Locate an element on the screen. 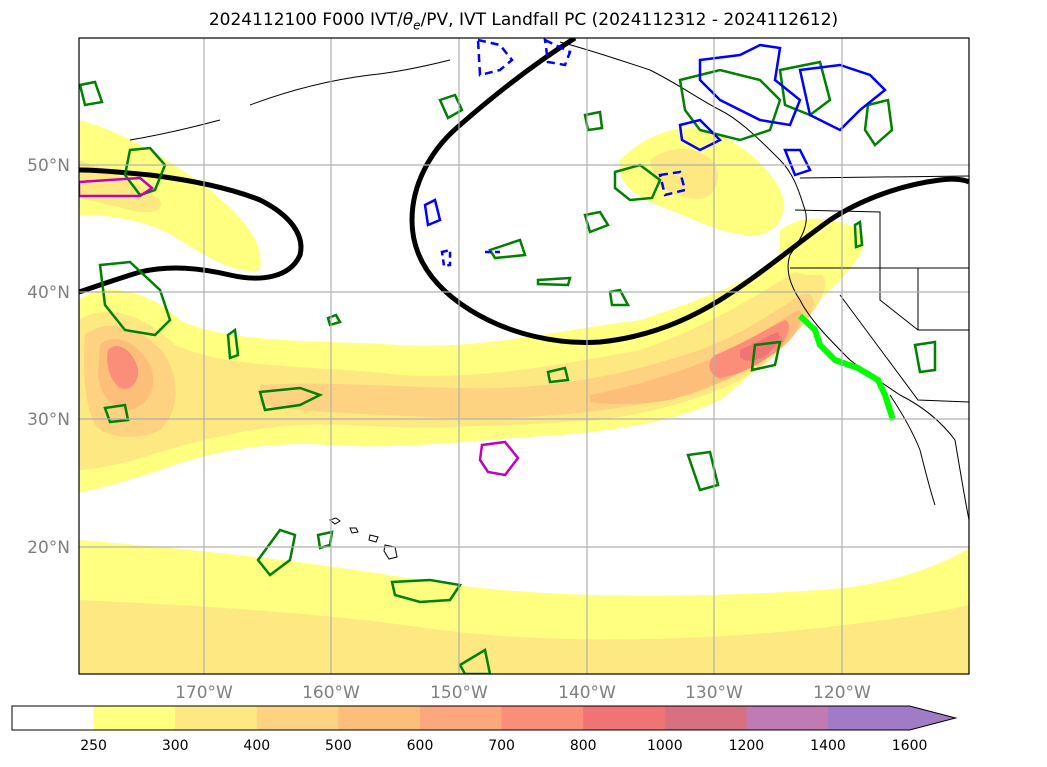  longitude-labels: 170°W 160°W 150°W 140°W 130°W 120°W is located at coordinates (523, 693).